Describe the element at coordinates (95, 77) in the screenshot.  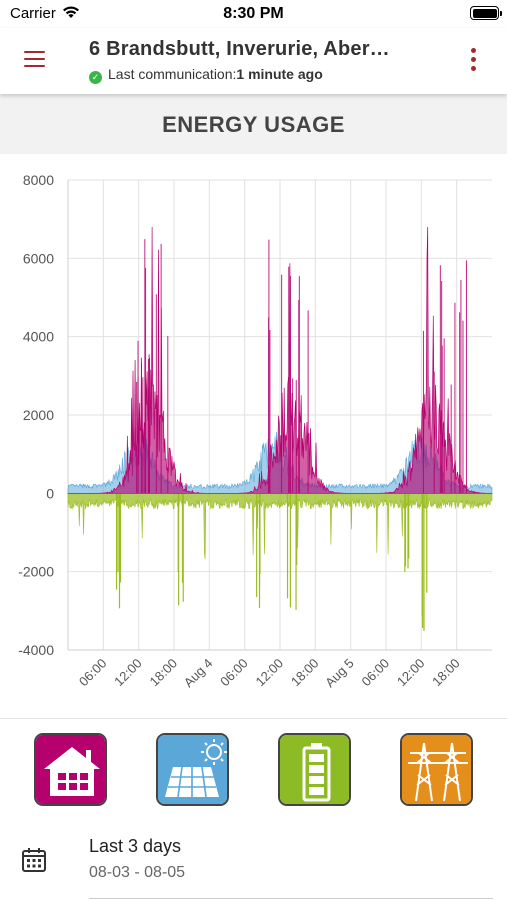
I see `check-circle-icon: ✓` at that location.